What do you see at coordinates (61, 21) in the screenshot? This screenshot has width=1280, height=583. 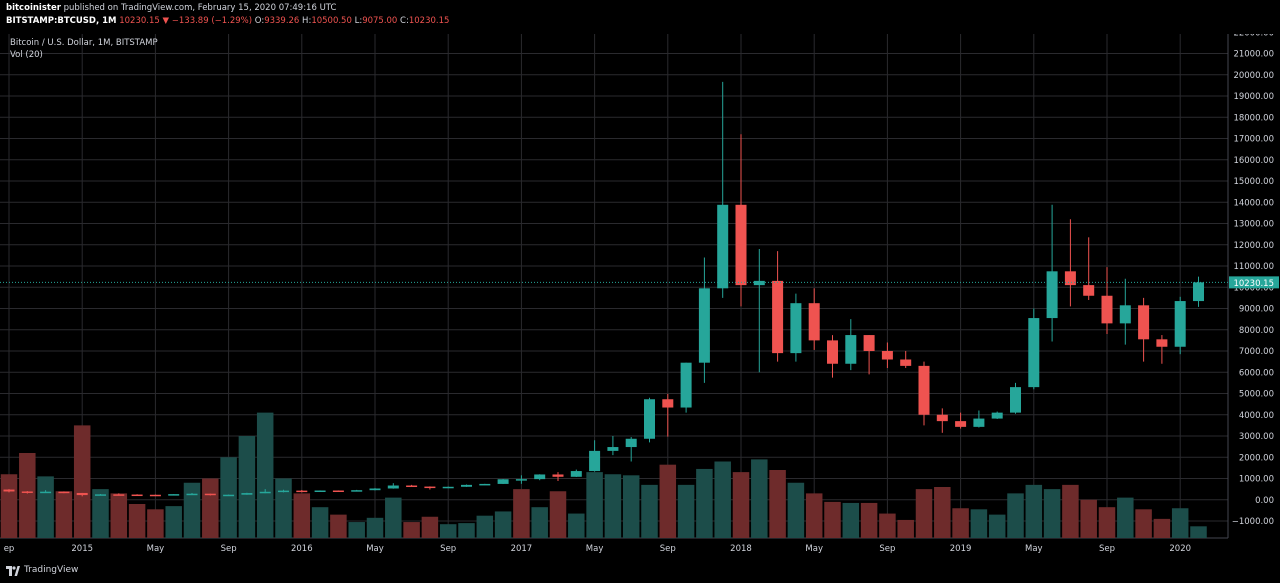 I see `symbol-label: BITSTAMP:BTCUSD, 1M` at bounding box center [61, 21].